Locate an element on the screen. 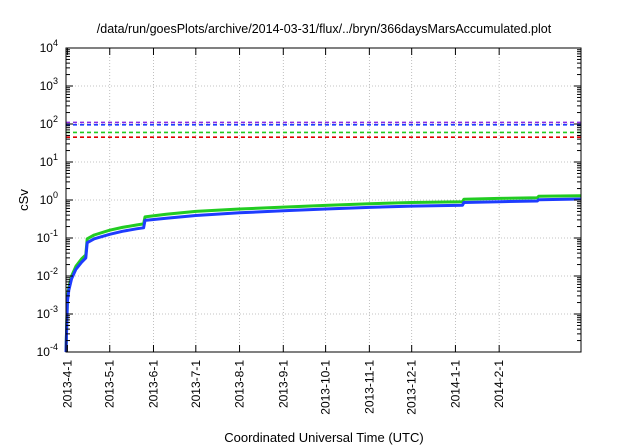  x-tick-label: 2013-9-1 is located at coordinates (283, 384).